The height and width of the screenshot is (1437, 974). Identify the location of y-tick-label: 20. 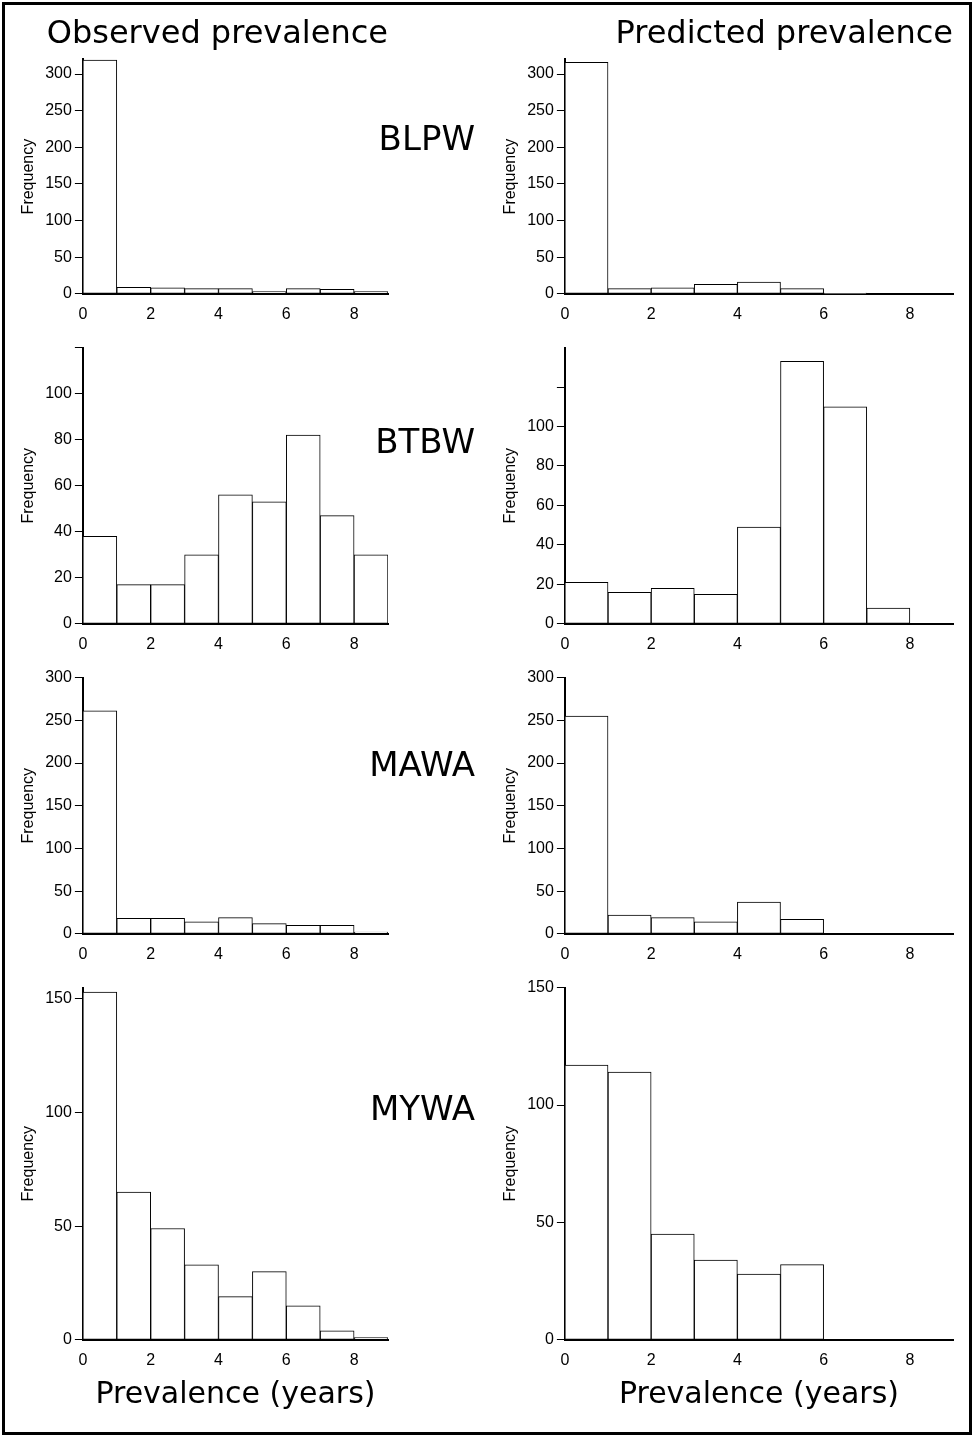
(63, 577).